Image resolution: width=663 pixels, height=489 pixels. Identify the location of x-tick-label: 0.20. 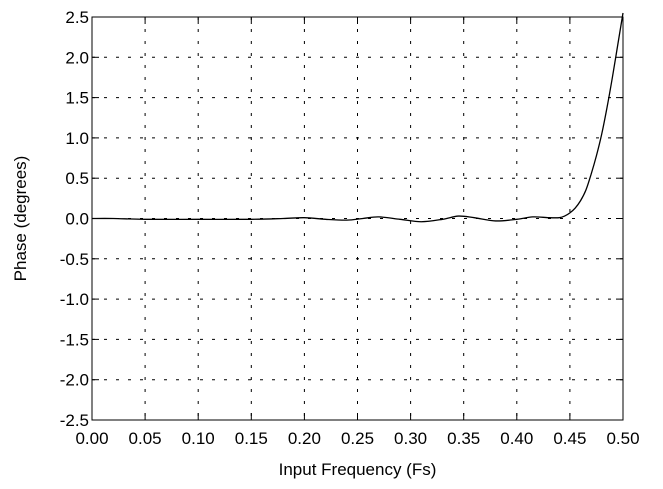
(304, 438).